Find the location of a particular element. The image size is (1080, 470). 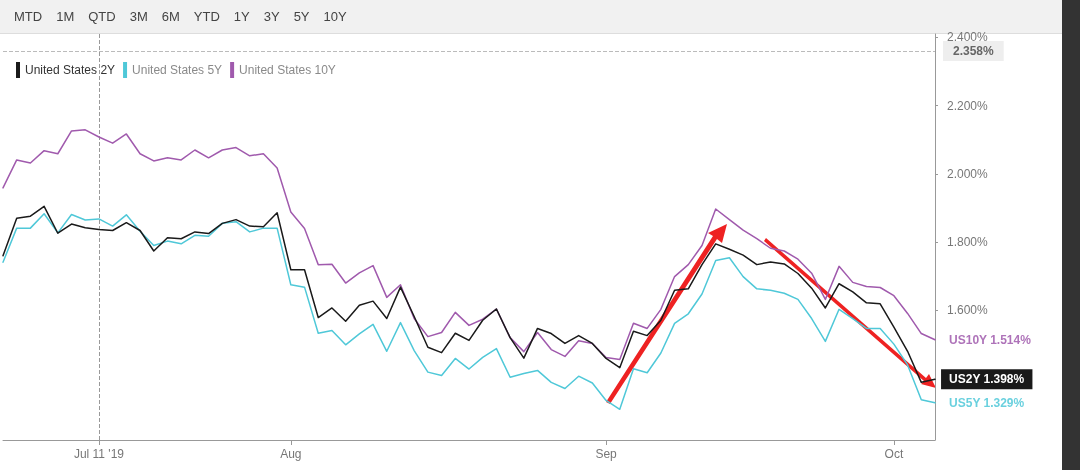

text: YTD is located at coordinates (206, 17).